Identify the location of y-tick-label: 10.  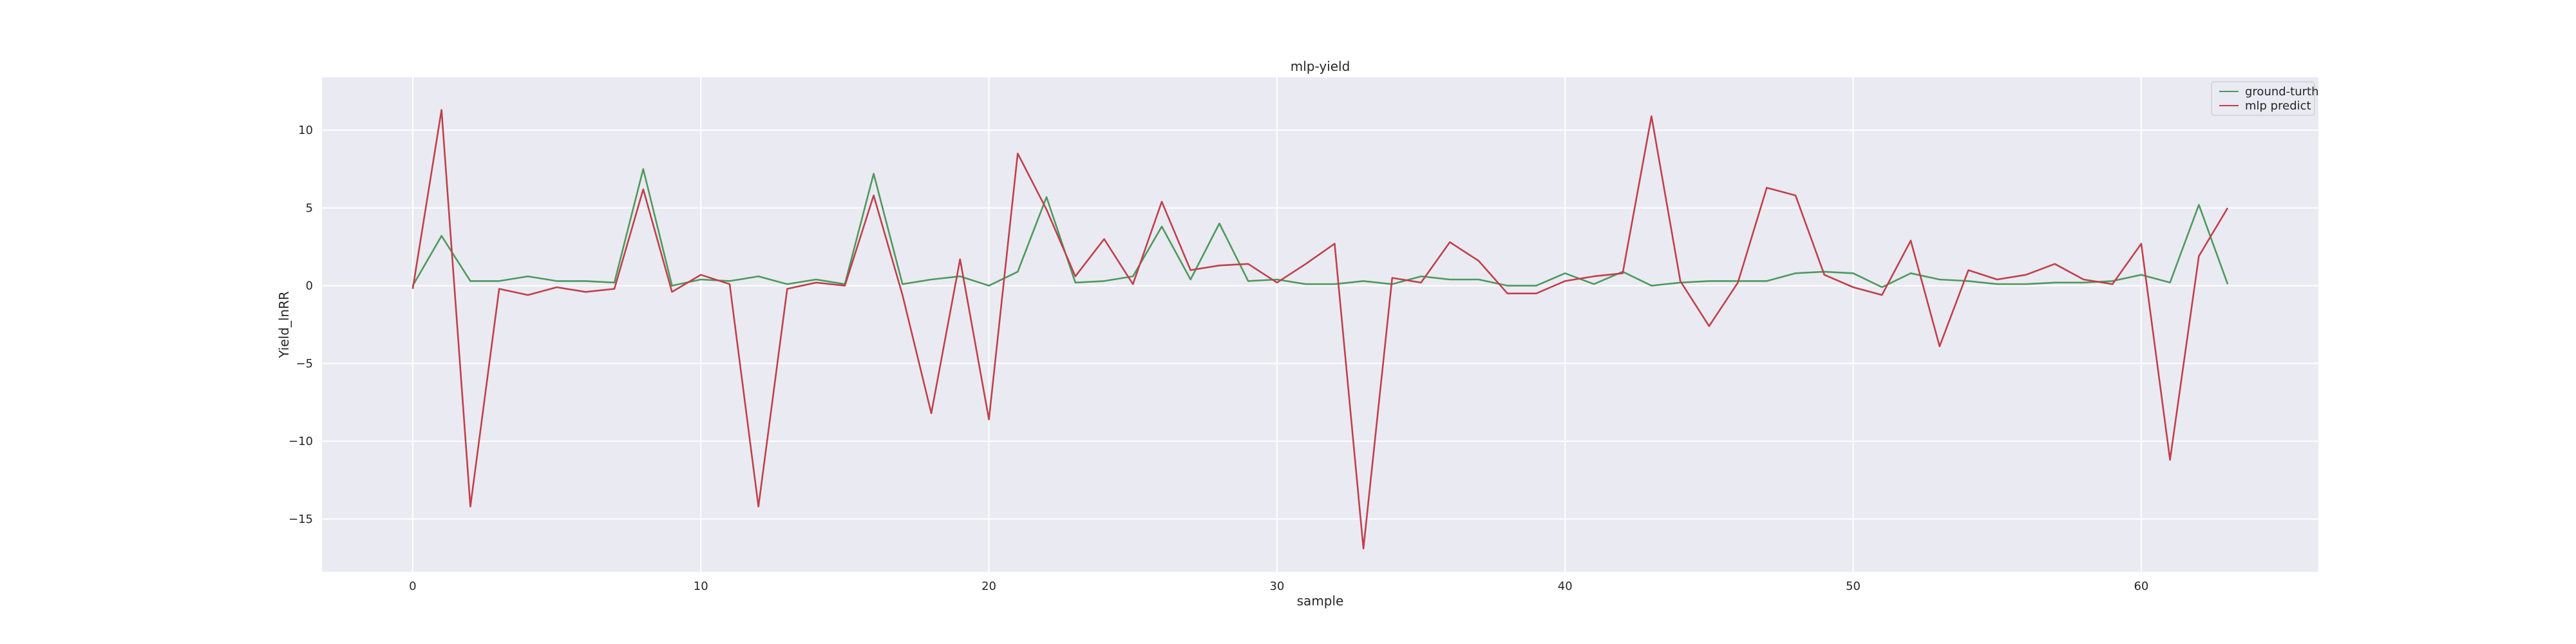
(305, 130).